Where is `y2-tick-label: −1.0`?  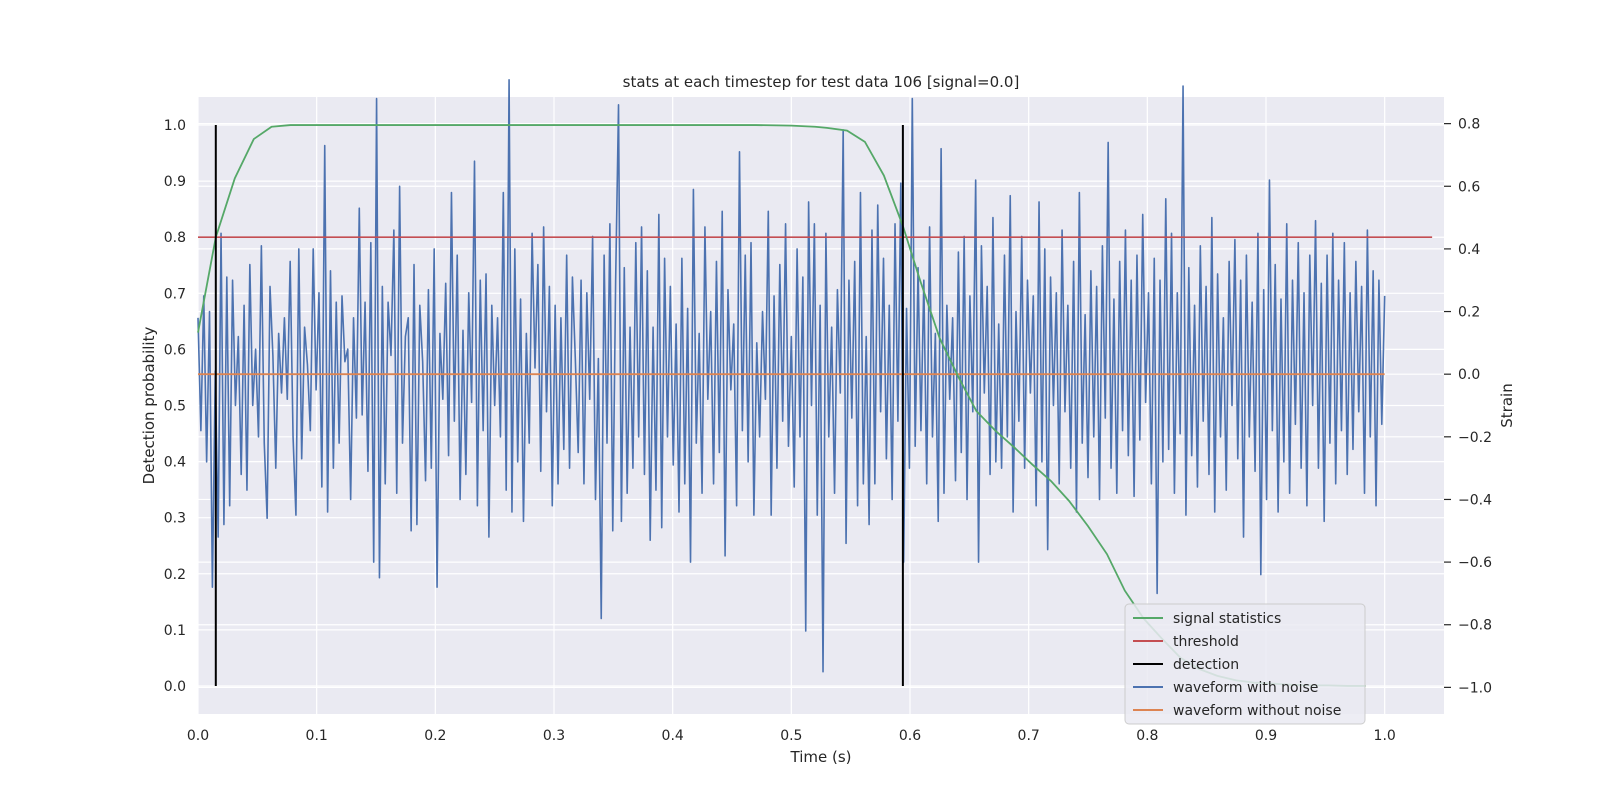 y2-tick-label: −1.0 is located at coordinates (1475, 688).